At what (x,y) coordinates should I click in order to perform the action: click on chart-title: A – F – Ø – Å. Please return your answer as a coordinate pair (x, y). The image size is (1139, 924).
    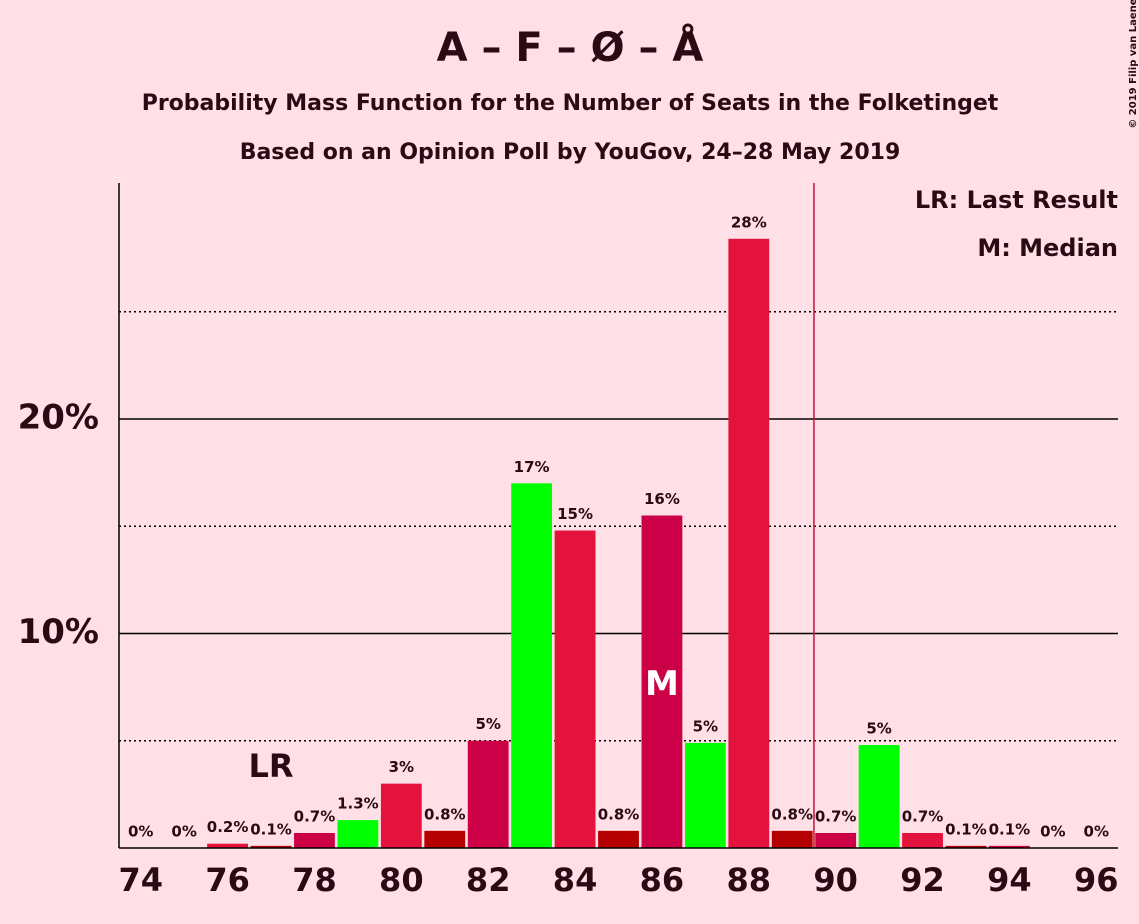
    Looking at the image, I should click on (570, 46).